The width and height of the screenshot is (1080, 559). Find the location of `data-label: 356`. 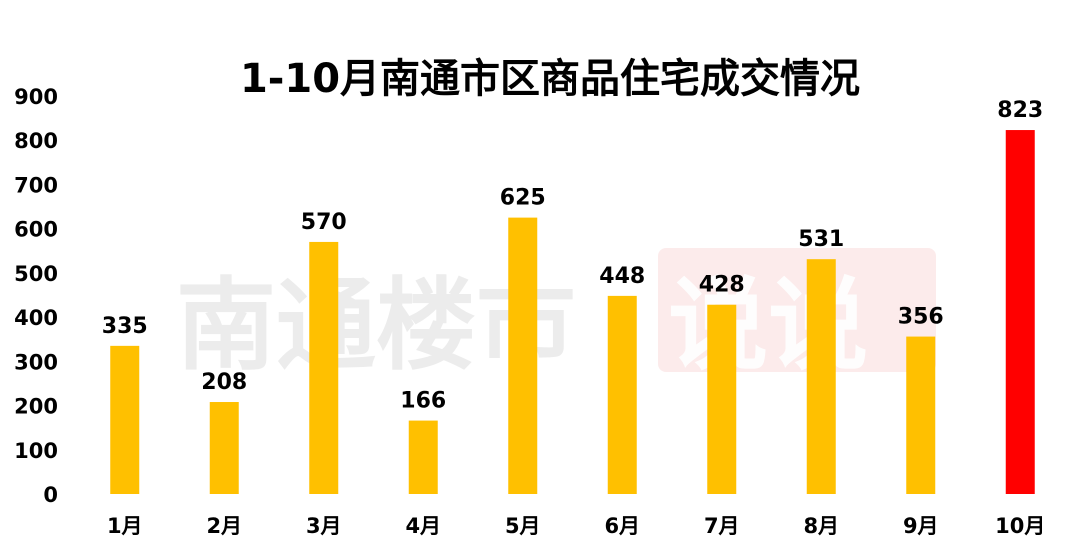

data-label: 356 is located at coordinates (921, 317).